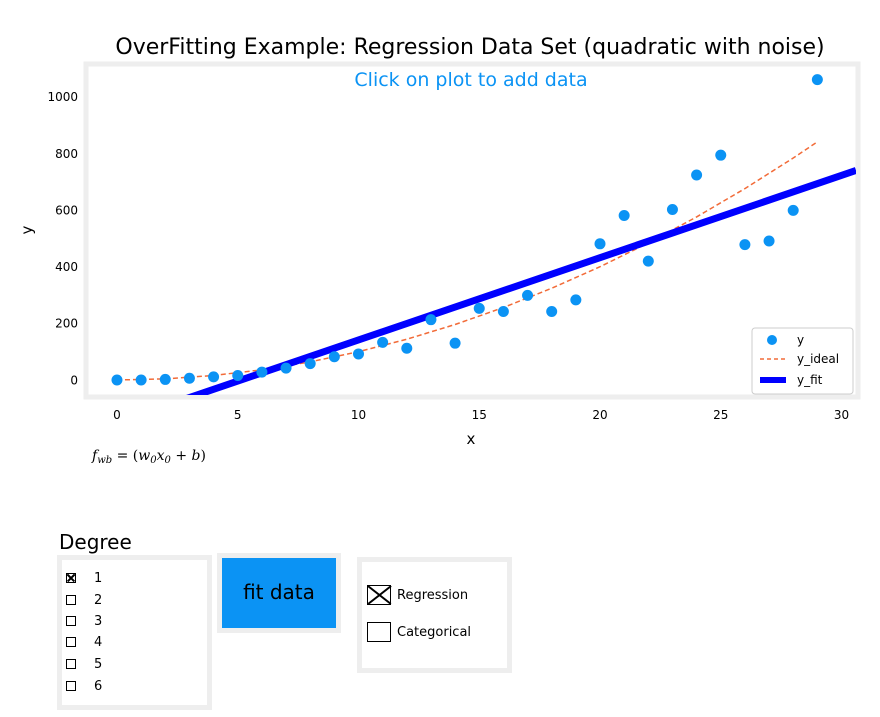 This screenshot has height=717, width=880. Describe the element at coordinates (470, 80) in the screenshot. I see `chart-annotation: Click on plot to add data` at that location.